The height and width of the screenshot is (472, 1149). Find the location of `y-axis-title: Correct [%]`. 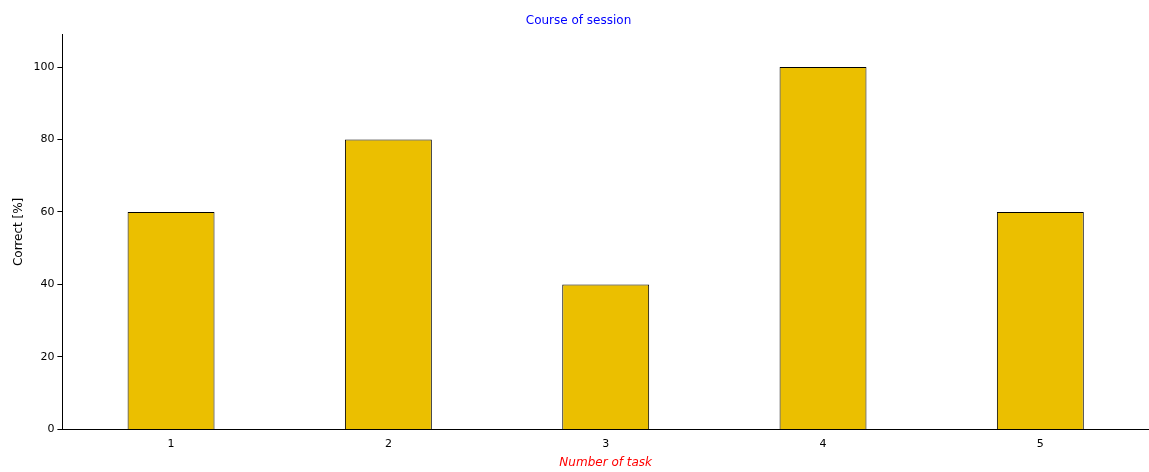

y-axis-title: Correct [%] is located at coordinates (18, 232).